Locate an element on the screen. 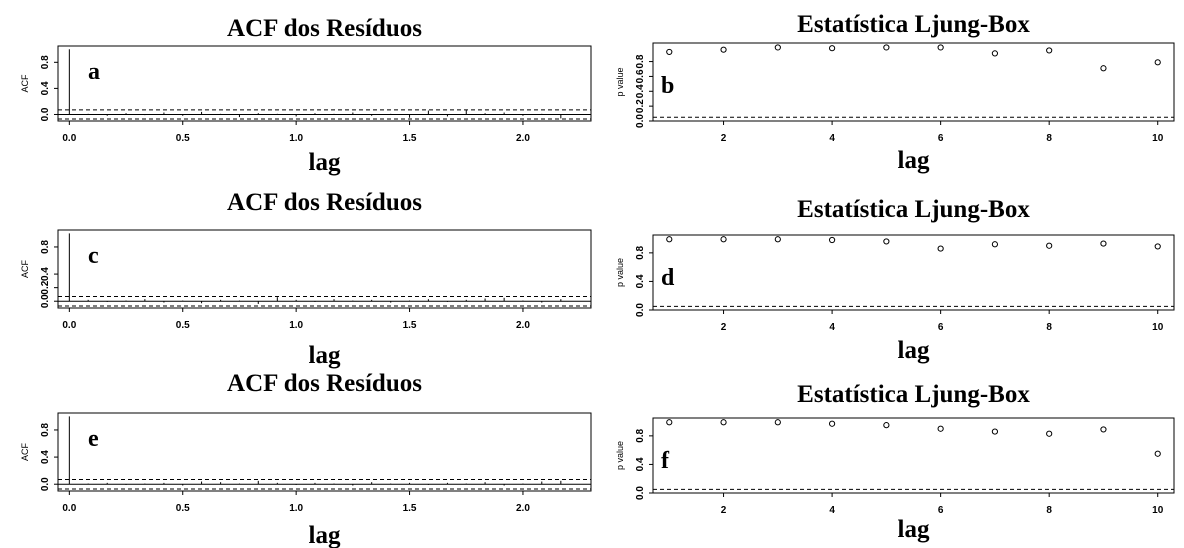 The image size is (1184, 548). panel-letter: e is located at coordinates (93, 439).